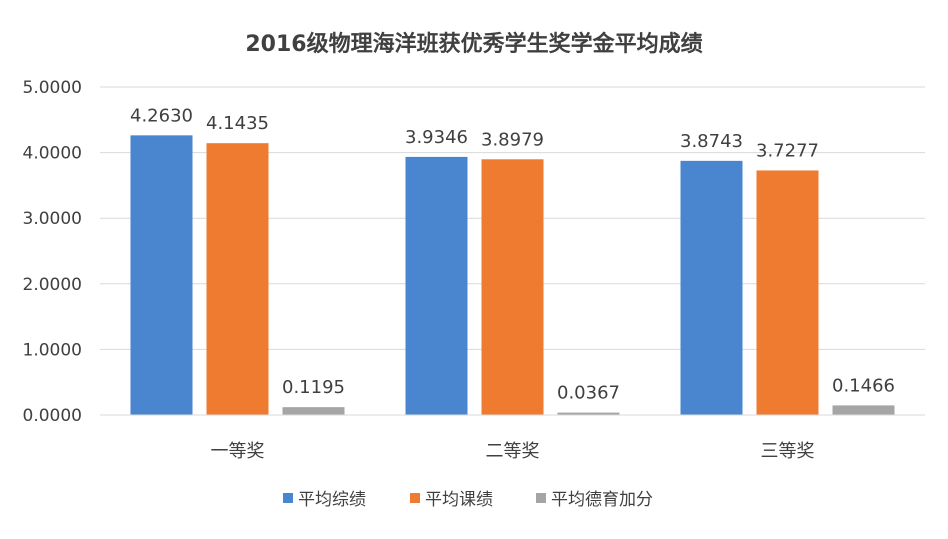 The width and height of the screenshot is (948, 539). What do you see at coordinates (313, 387) in the screenshot?
I see `data-label: 0.1195` at bounding box center [313, 387].